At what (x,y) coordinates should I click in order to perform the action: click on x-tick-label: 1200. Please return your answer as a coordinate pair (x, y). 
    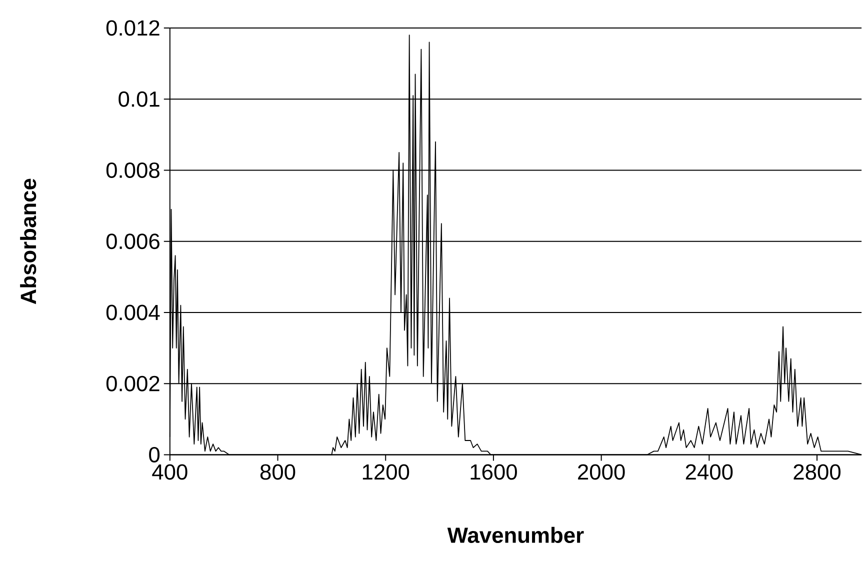
    Looking at the image, I should click on (386, 472).